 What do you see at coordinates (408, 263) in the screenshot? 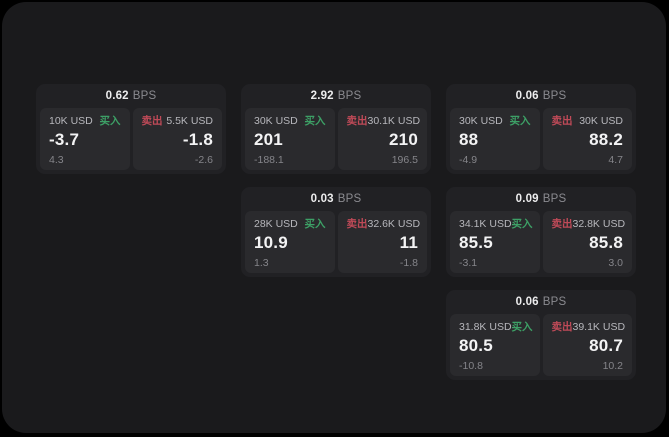
I see `sell-change: -1.8` at bounding box center [408, 263].